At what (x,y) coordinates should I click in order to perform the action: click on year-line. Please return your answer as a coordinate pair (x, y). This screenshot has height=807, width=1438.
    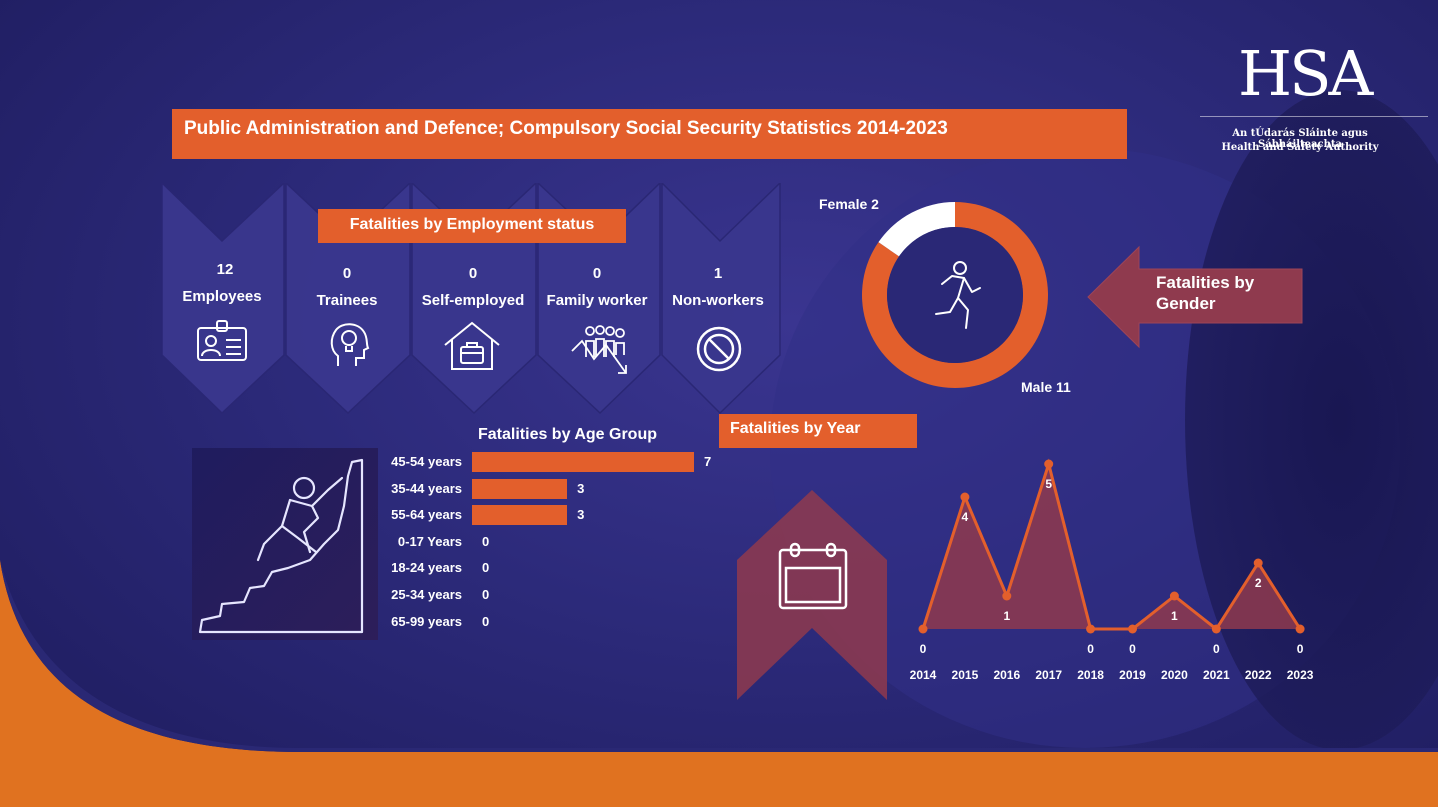
    Looking at the image, I should click on (1111, 545).